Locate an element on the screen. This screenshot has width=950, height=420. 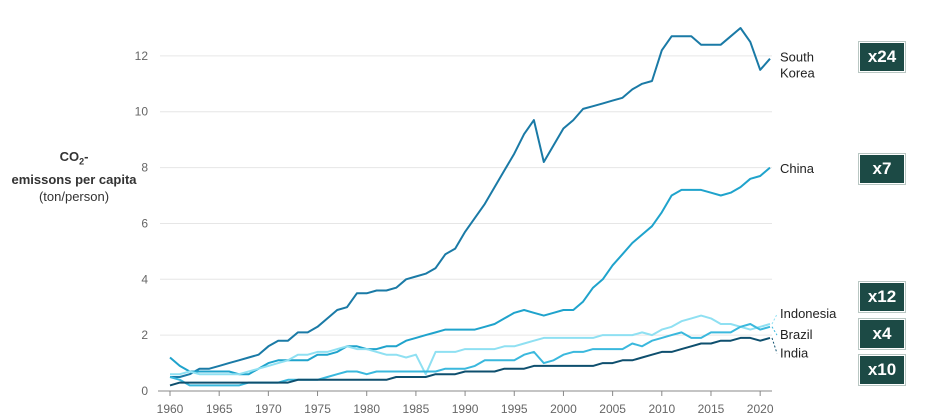
y-tick-label: 6 is located at coordinates (144, 223).